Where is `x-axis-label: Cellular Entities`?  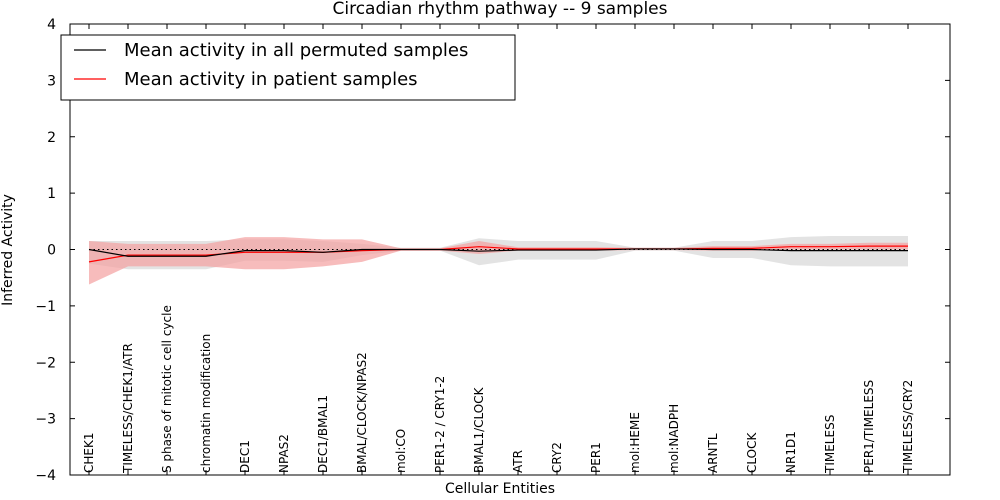 x-axis-label: Cellular Entities is located at coordinates (500, 489).